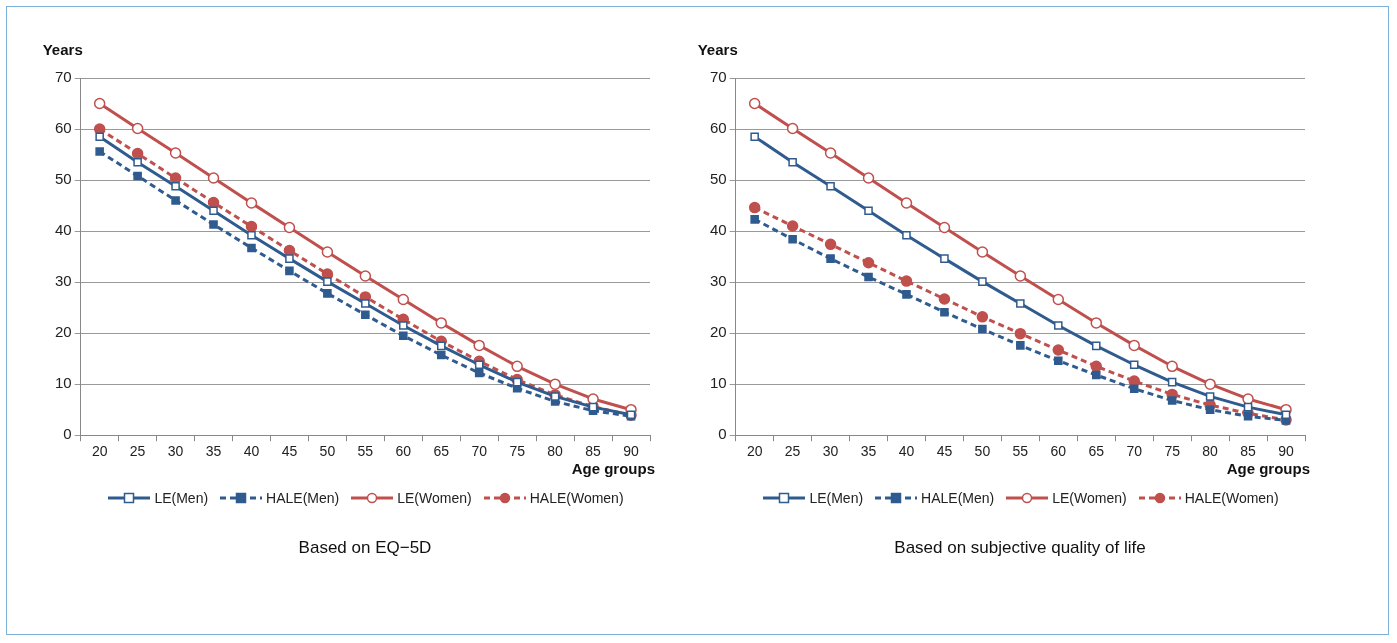 This screenshot has height=643, width=1397. Describe the element at coordinates (181, 498) in the screenshot. I see `legend-label: LE(Men)` at that location.